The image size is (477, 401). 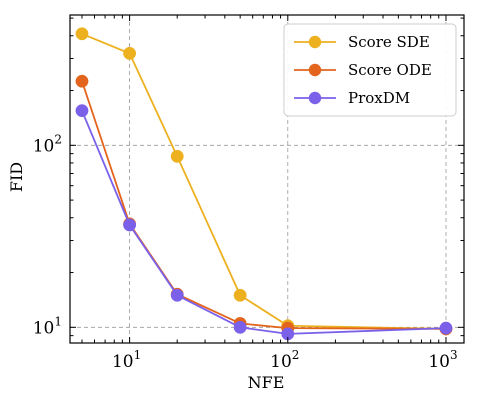 I want to click on legend-label: Score SDE, so click(x=389, y=42).